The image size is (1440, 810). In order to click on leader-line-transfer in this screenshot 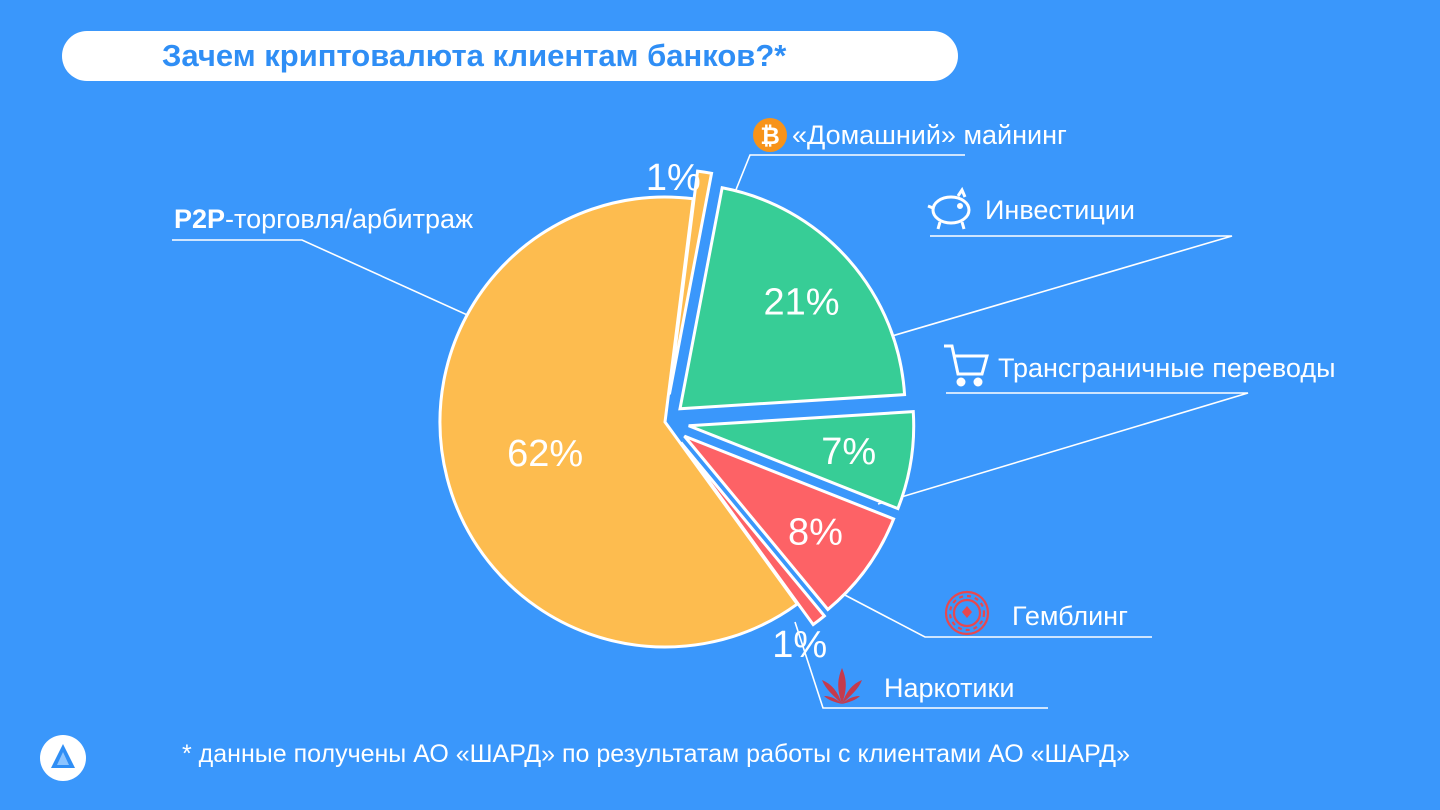, I will do `click(1063, 448)`.